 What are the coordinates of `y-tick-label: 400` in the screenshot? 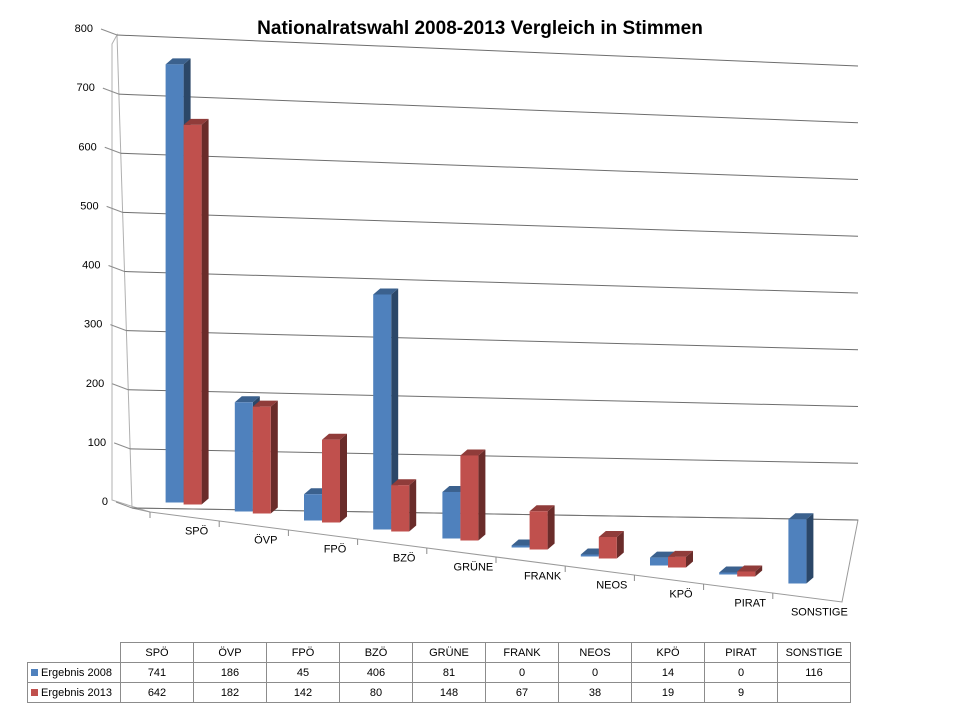 It's located at (91, 266).